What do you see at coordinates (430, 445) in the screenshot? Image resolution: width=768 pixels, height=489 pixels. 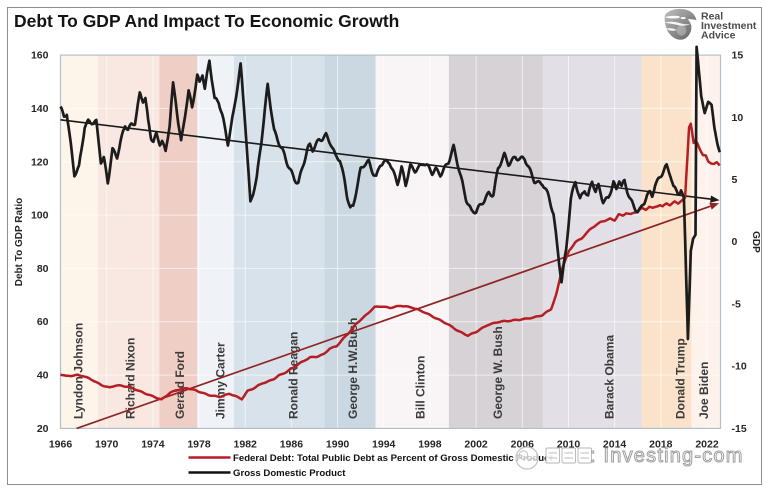 I see `svg-text: 1998` at bounding box center [430, 445].